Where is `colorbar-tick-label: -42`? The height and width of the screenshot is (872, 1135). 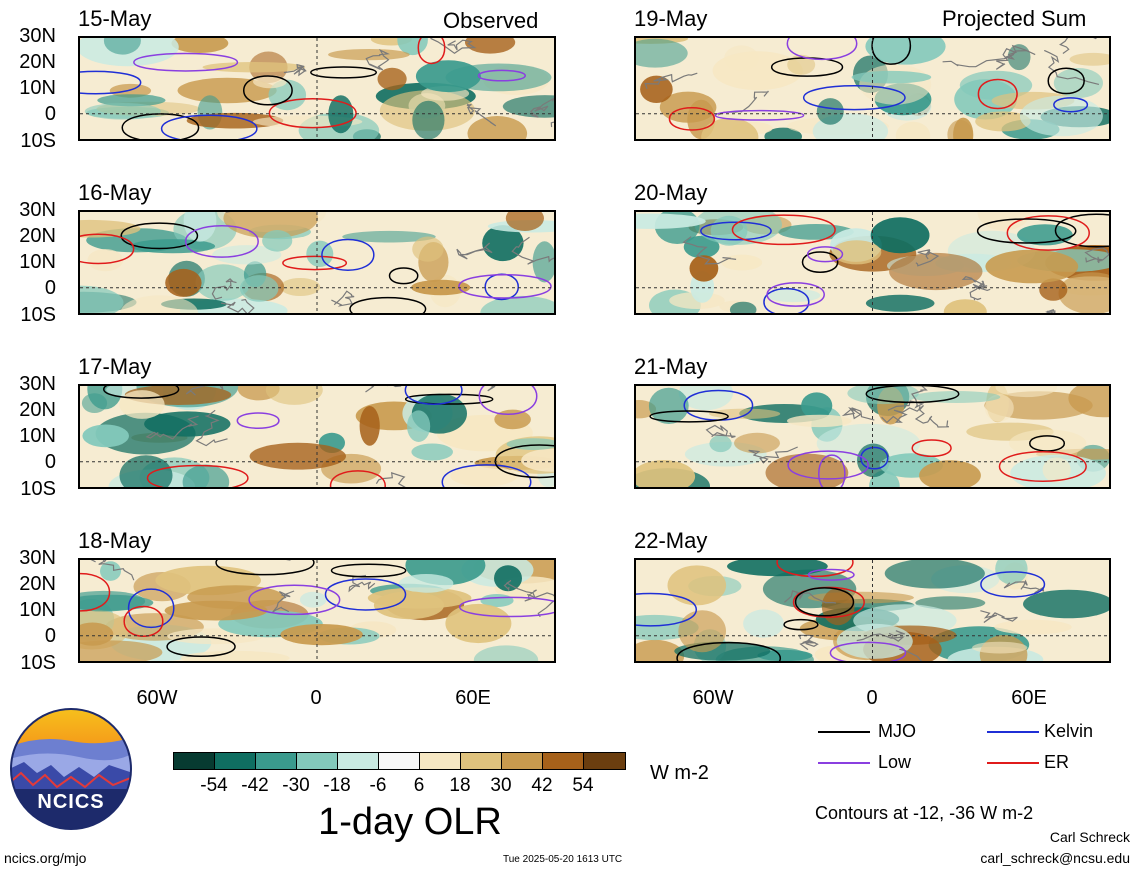 colorbar-tick-label: -42 is located at coordinates (255, 785).